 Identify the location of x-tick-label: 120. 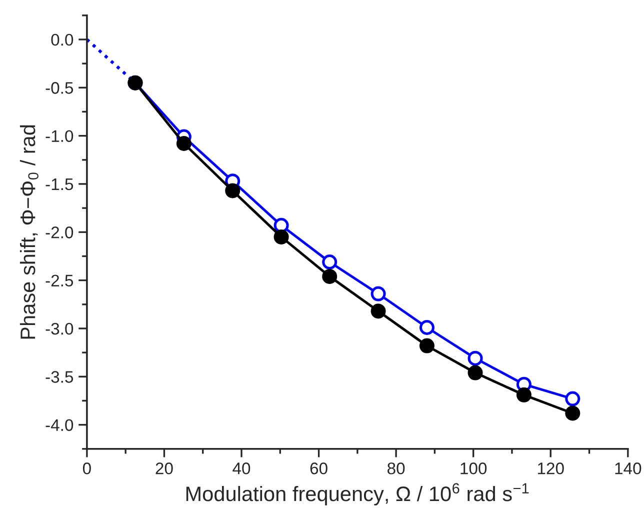
(551, 468).